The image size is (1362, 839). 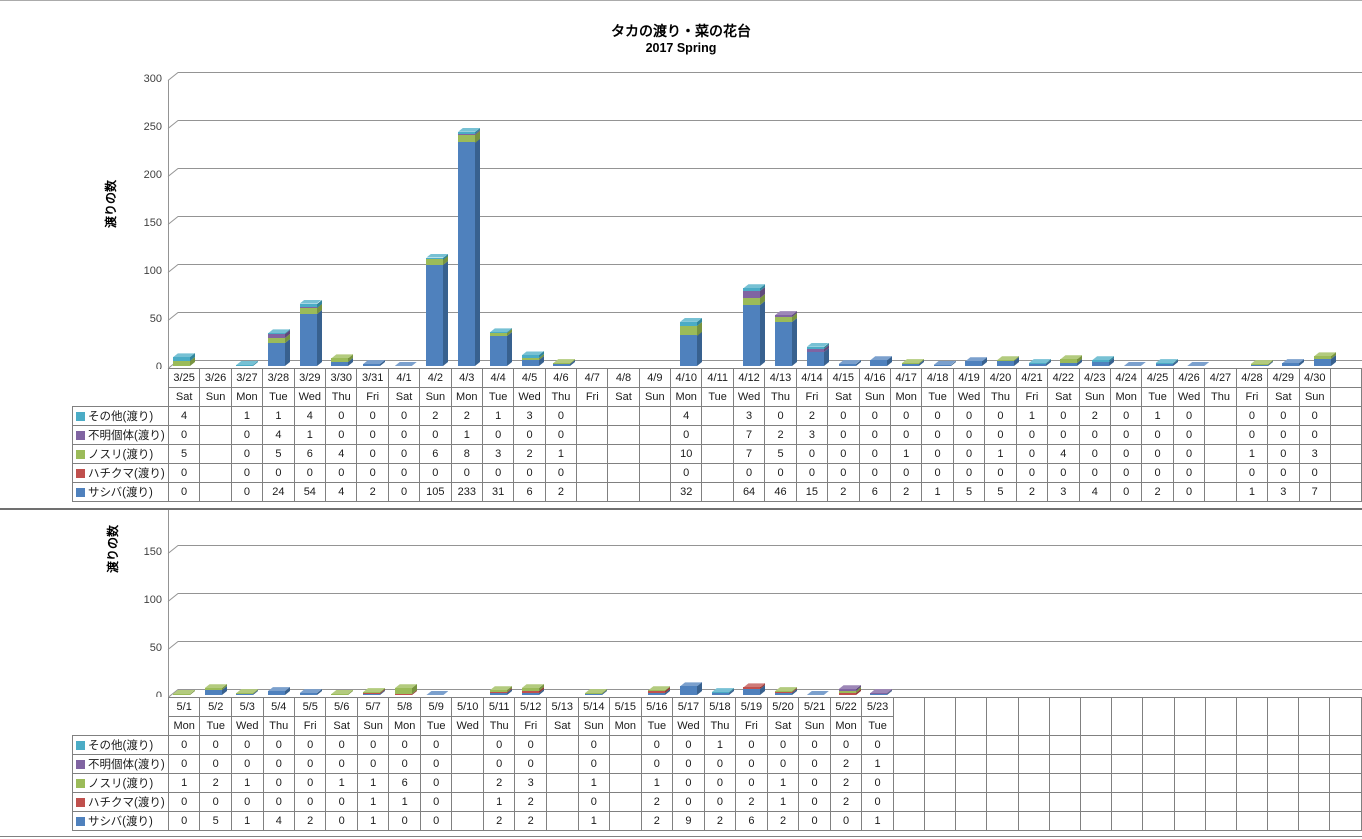 What do you see at coordinates (688, 821) in the screenshot?
I see `value-cell: 9` at bounding box center [688, 821].